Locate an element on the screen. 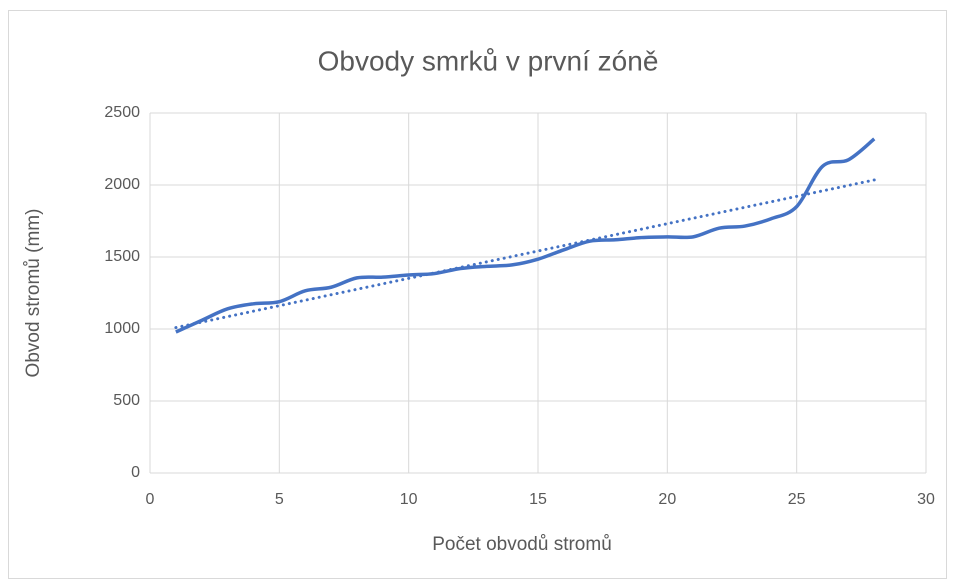 This screenshot has height=581, width=955. x-tick-label: 30 is located at coordinates (926, 499).